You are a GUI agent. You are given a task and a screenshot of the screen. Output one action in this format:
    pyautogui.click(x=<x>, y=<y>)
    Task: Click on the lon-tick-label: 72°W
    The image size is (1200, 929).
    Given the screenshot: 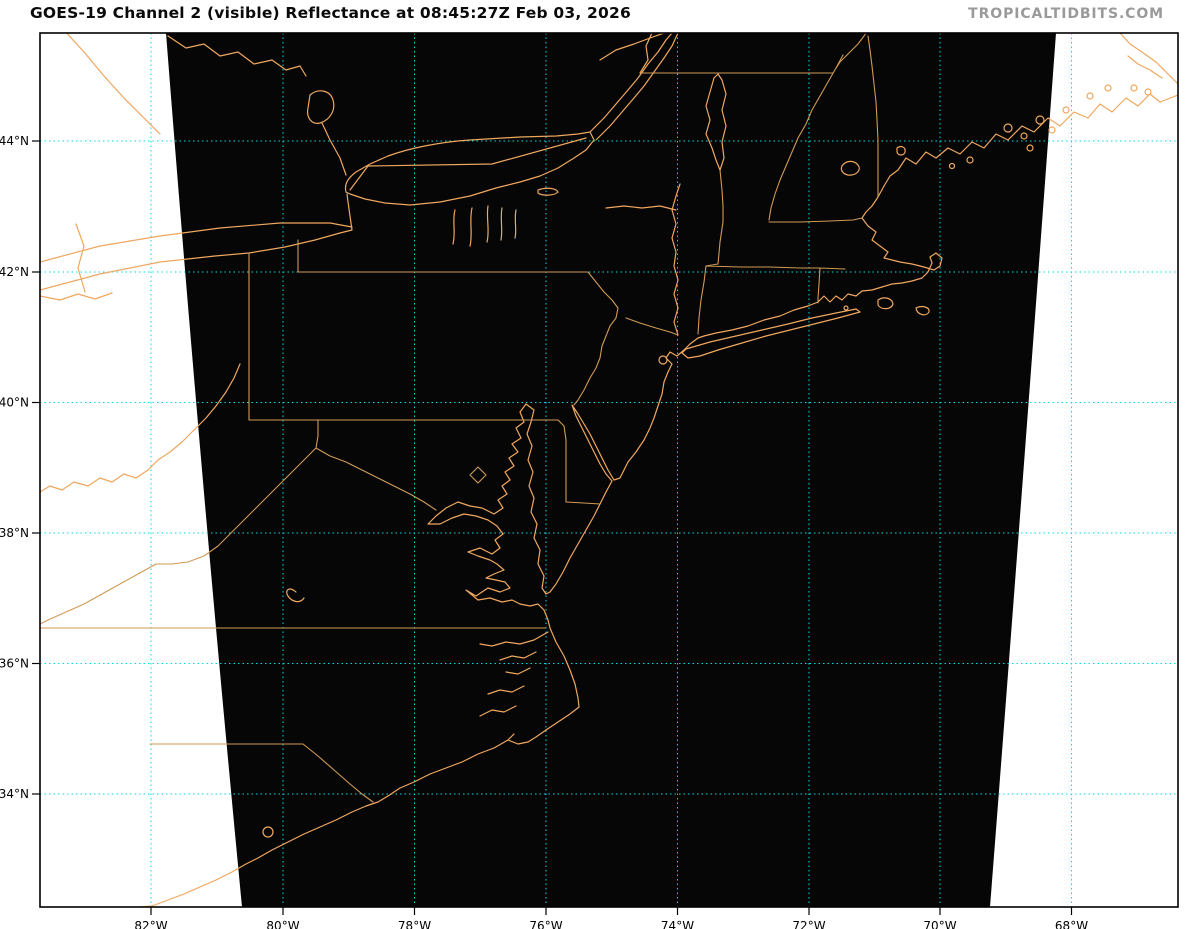 What is the action you would take?
    pyautogui.click(x=808, y=924)
    